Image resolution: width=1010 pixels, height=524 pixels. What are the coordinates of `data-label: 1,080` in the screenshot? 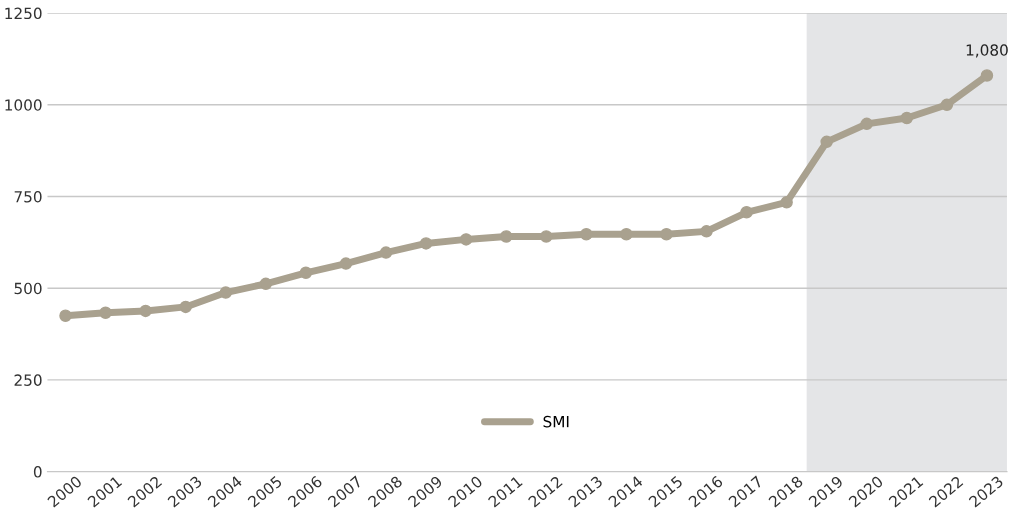 It's located at (987, 51).